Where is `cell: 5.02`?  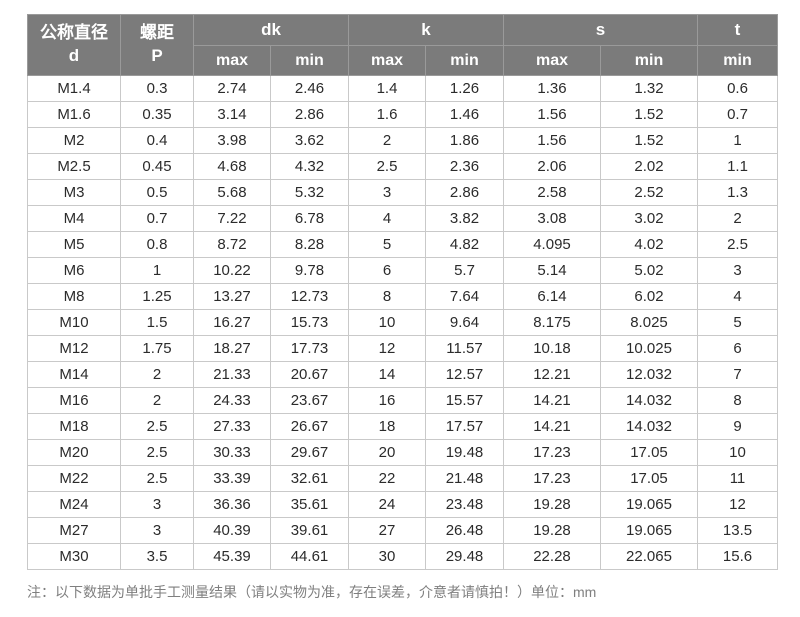
cell: 5.02 is located at coordinates (649, 270).